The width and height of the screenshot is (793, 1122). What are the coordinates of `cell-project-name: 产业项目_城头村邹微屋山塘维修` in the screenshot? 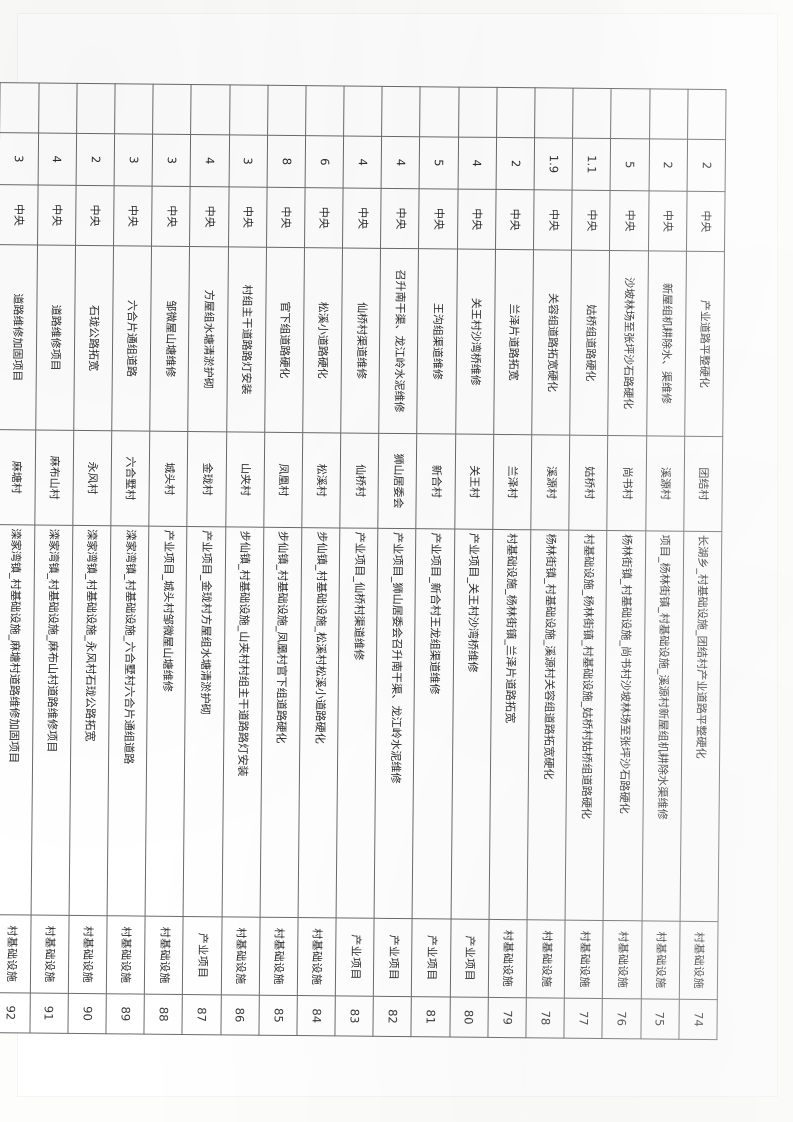 It's located at (165, 721).